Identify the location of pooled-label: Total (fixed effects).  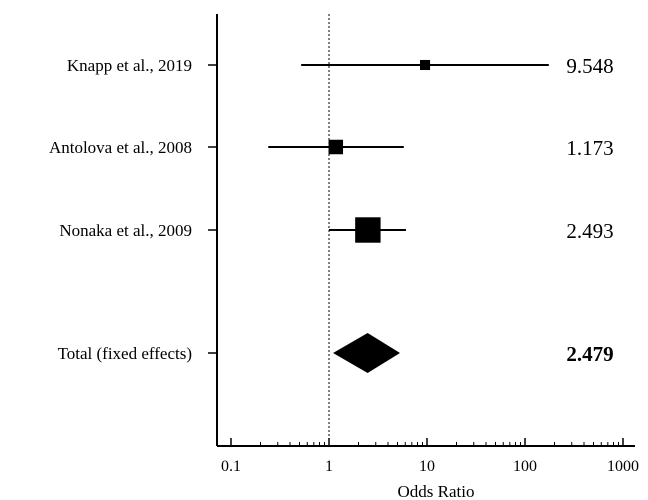
(125, 353).